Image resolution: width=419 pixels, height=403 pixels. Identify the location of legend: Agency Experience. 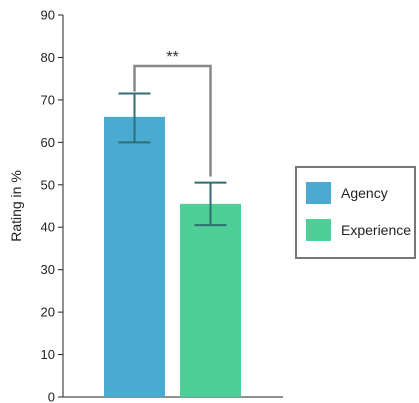
(355, 212).